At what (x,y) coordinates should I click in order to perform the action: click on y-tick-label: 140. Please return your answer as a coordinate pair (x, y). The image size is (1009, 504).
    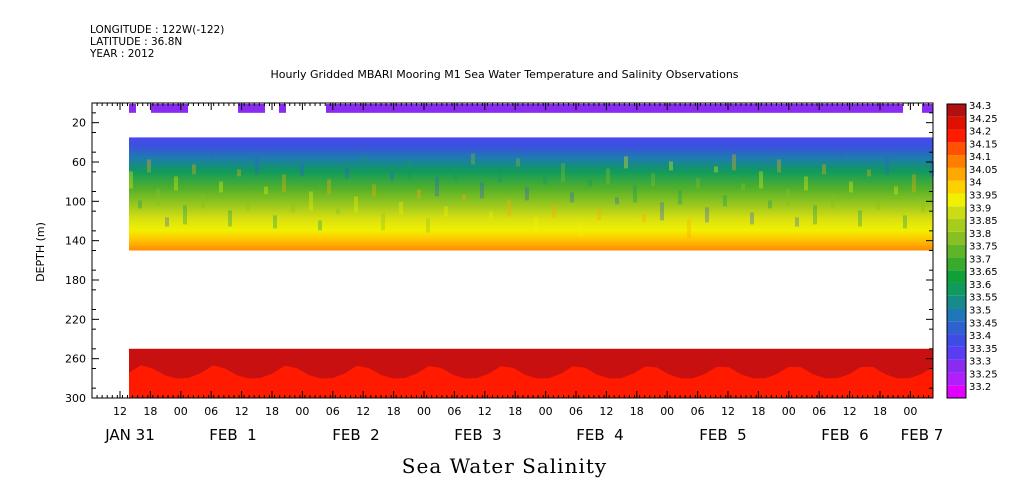
    Looking at the image, I should click on (75, 241).